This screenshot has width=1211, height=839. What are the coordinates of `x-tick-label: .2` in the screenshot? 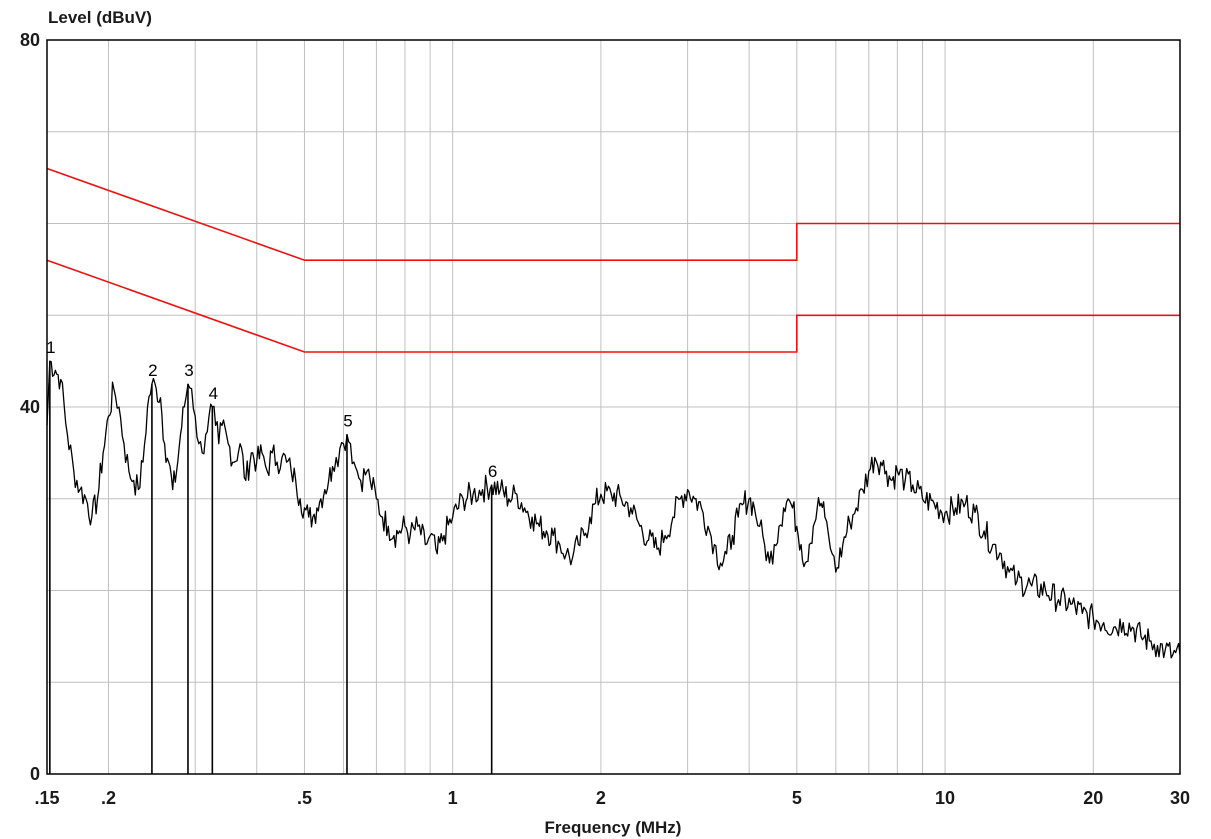 It's located at (108, 798).